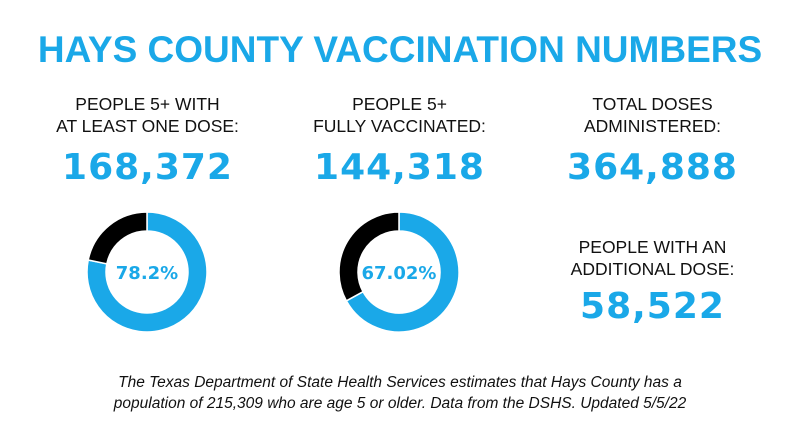 The width and height of the screenshot is (800, 443). What do you see at coordinates (652, 269) in the screenshot?
I see `label-line: ADDITIONAL DOSE:` at bounding box center [652, 269].